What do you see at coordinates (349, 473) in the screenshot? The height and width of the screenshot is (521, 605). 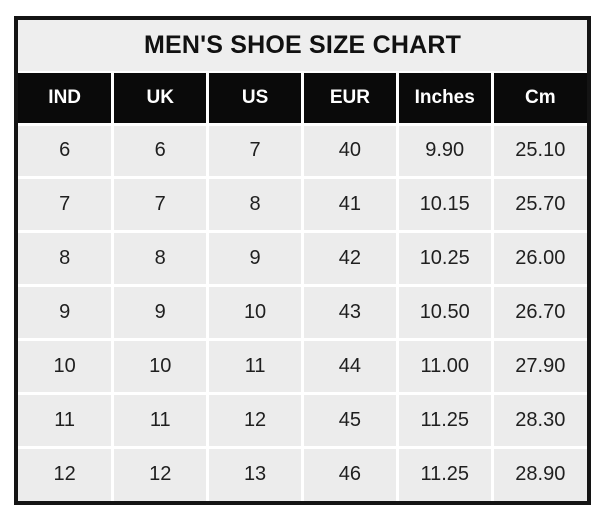 I see `table-cell: 46` at bounding box center [349, 473].